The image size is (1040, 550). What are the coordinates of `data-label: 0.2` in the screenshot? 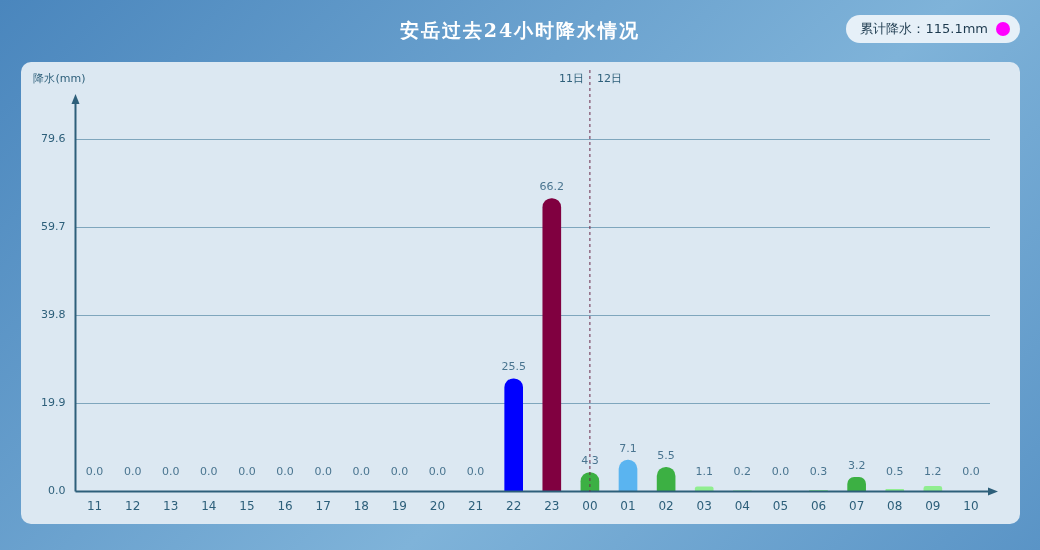 It's located at (742, 471).